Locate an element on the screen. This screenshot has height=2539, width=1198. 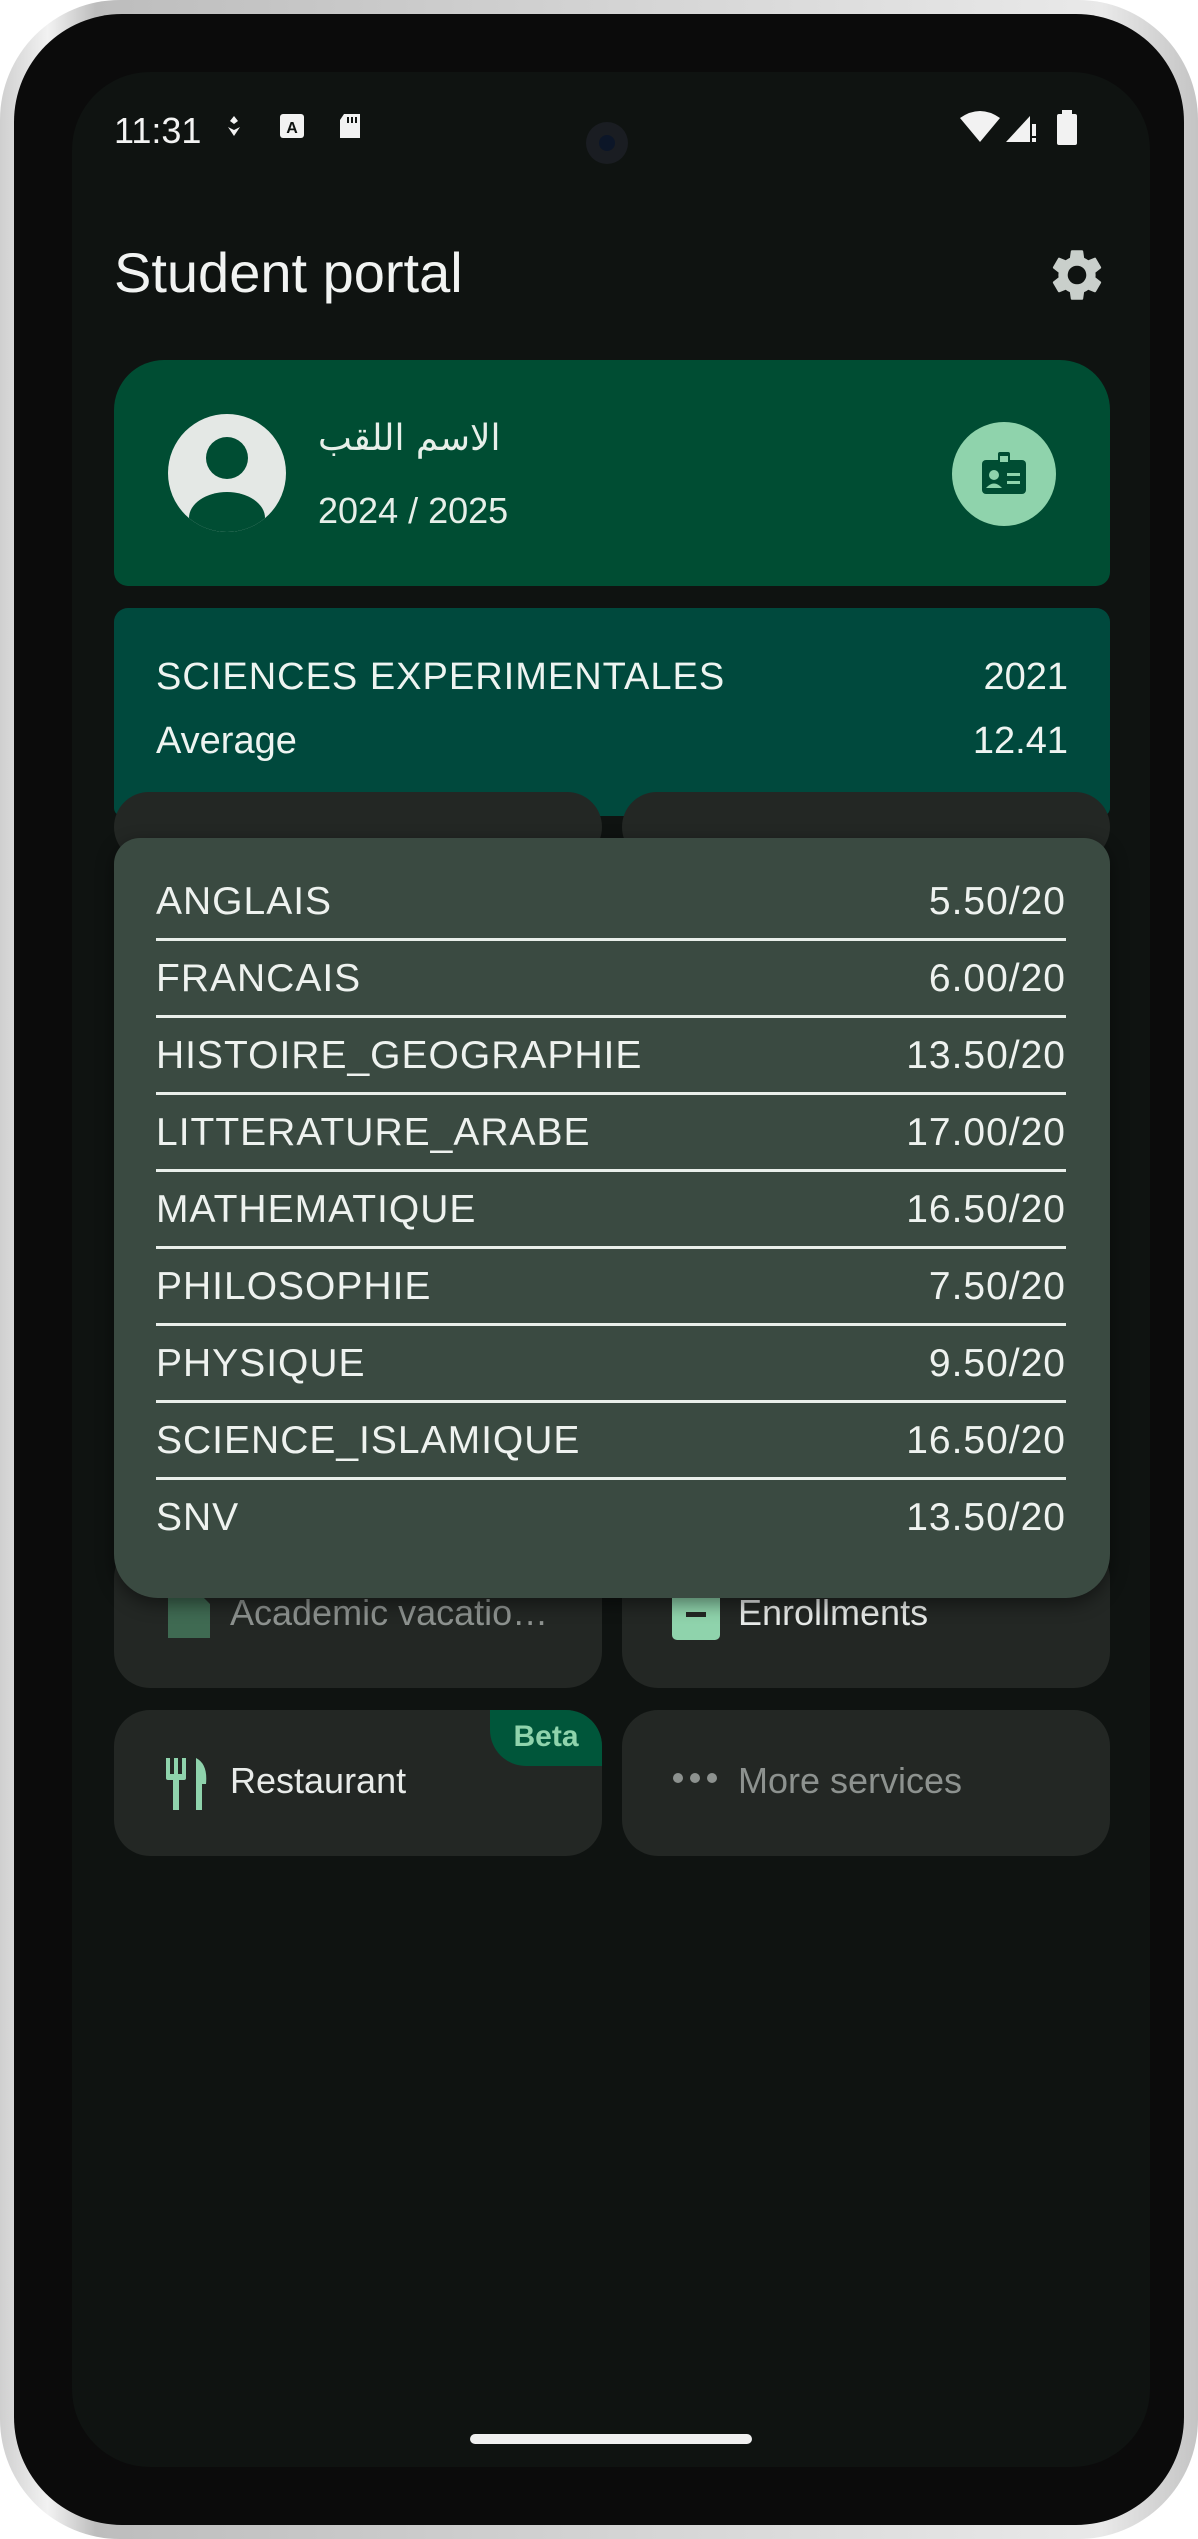
grade-row: LITTERATURE_ARABE 17.00/20 is located at coordinates (611, 1132).